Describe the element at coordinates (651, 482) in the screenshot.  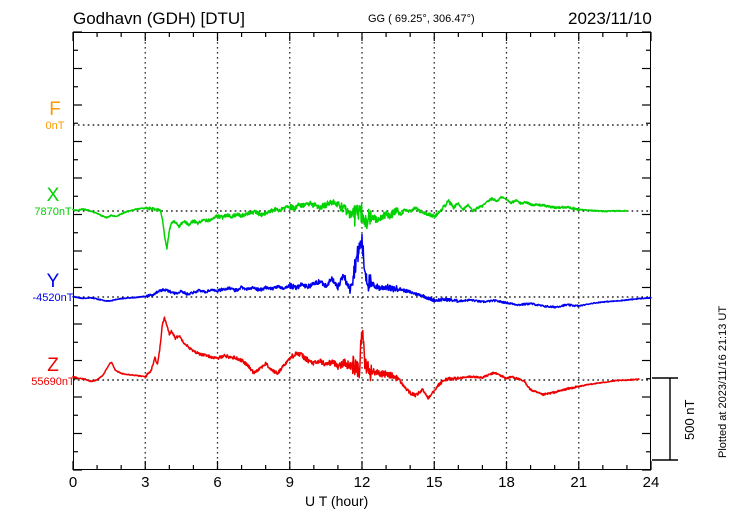
I see `x-axis-tick-label: 24` at that location.